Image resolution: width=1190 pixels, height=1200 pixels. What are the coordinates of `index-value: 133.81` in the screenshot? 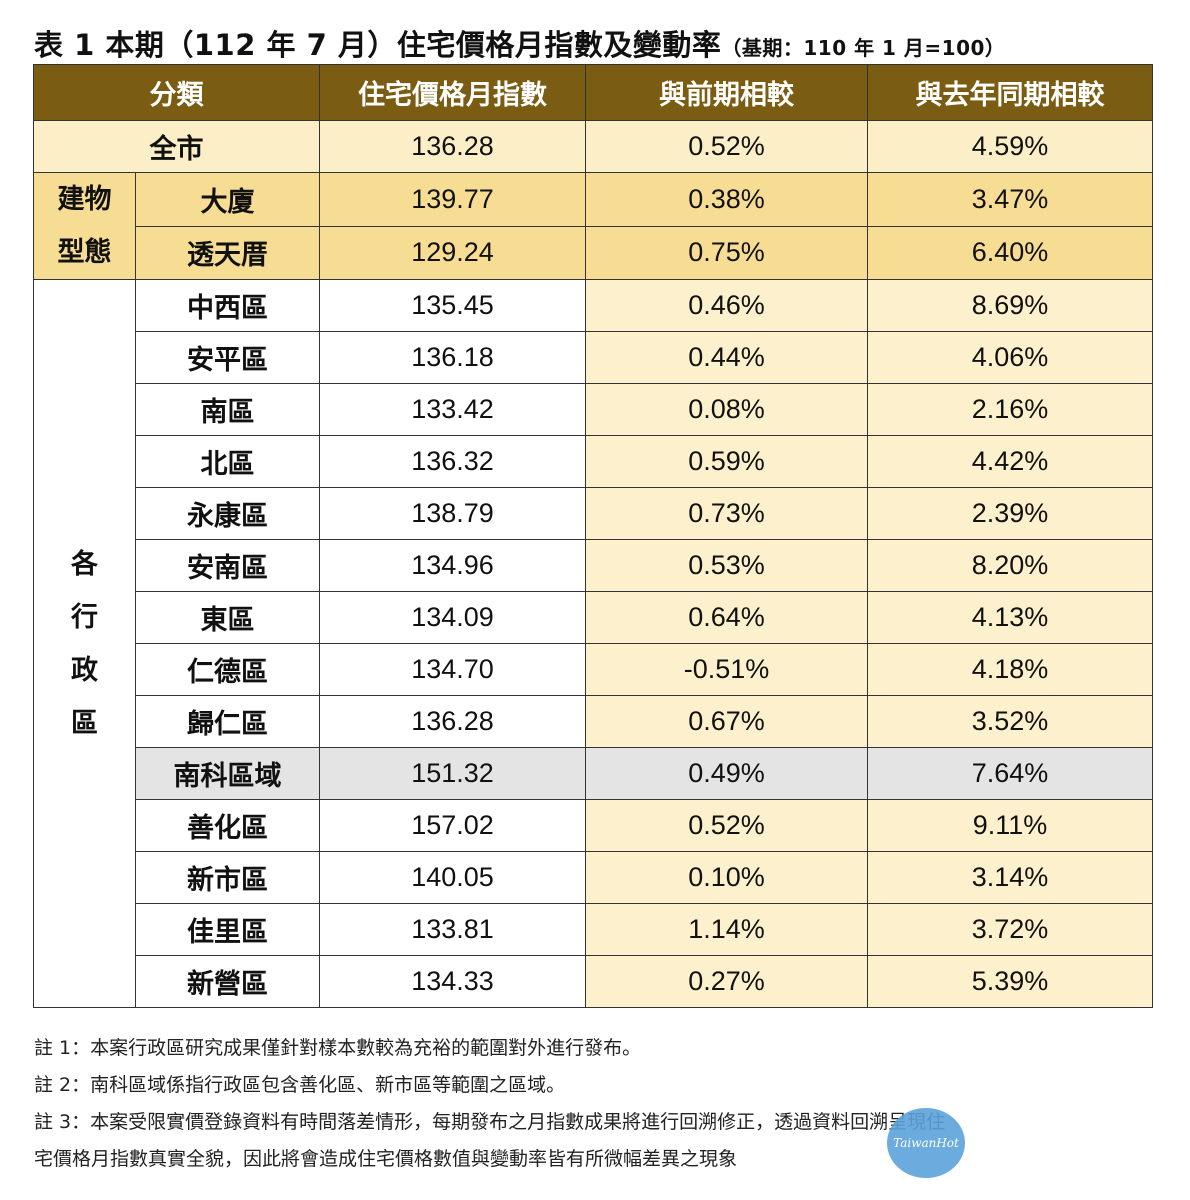 It's located at (452, 929).